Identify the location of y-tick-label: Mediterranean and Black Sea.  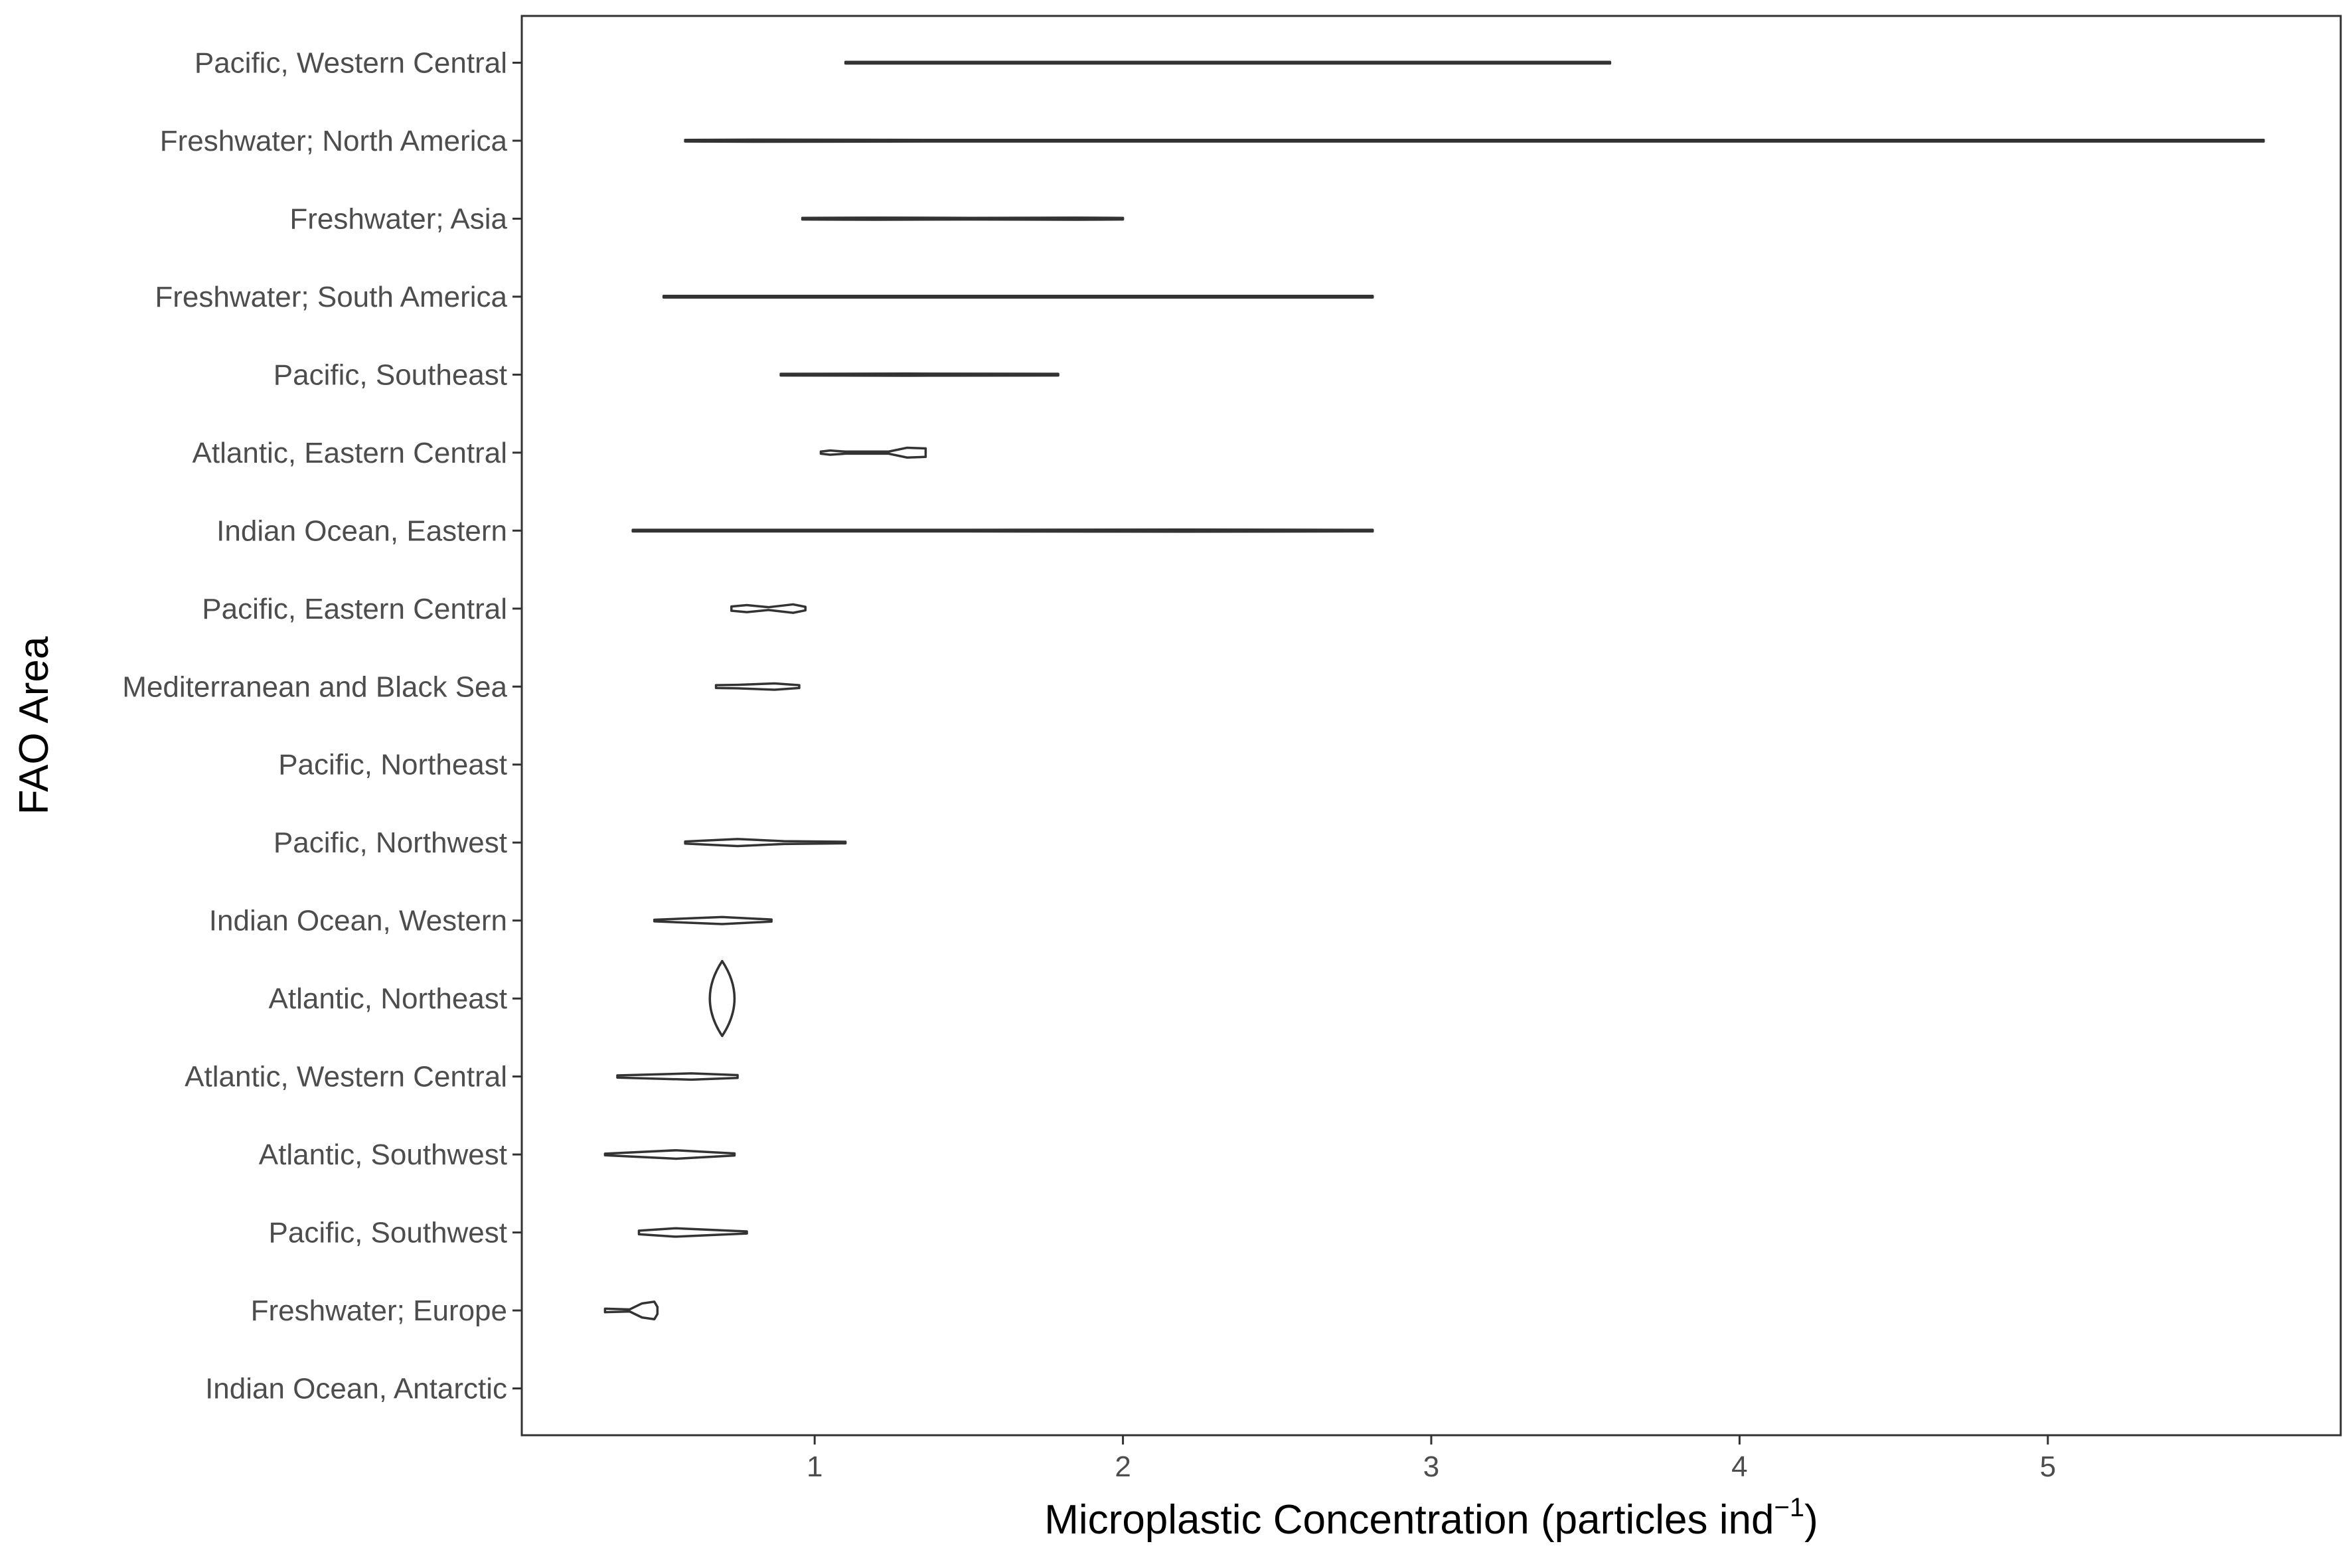
(314, 687).